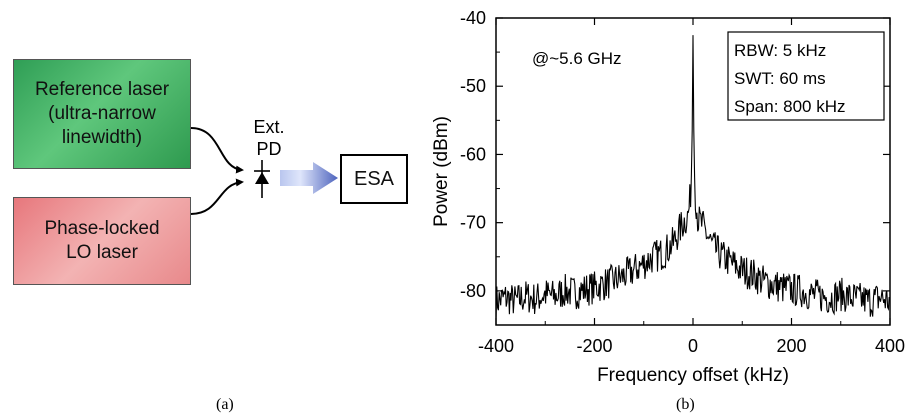 The image size is (910, 418). I want to click on reference-laser-line-3: linewidth), so click(102, 137).